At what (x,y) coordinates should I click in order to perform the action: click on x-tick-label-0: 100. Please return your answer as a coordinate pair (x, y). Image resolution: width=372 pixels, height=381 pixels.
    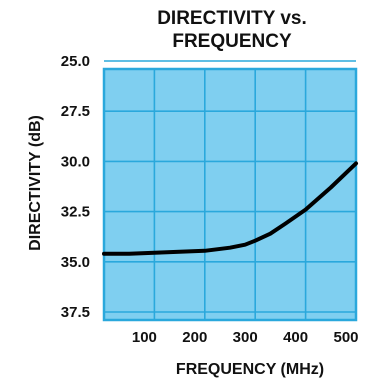
    Looking at the image, I should click on (144, 337).